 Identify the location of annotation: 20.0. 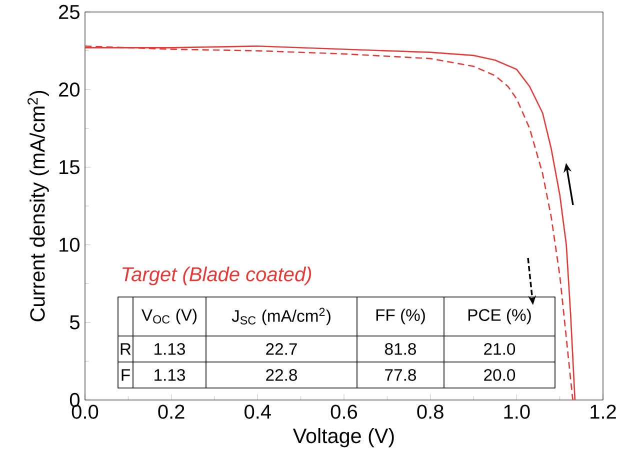
(500, 375).